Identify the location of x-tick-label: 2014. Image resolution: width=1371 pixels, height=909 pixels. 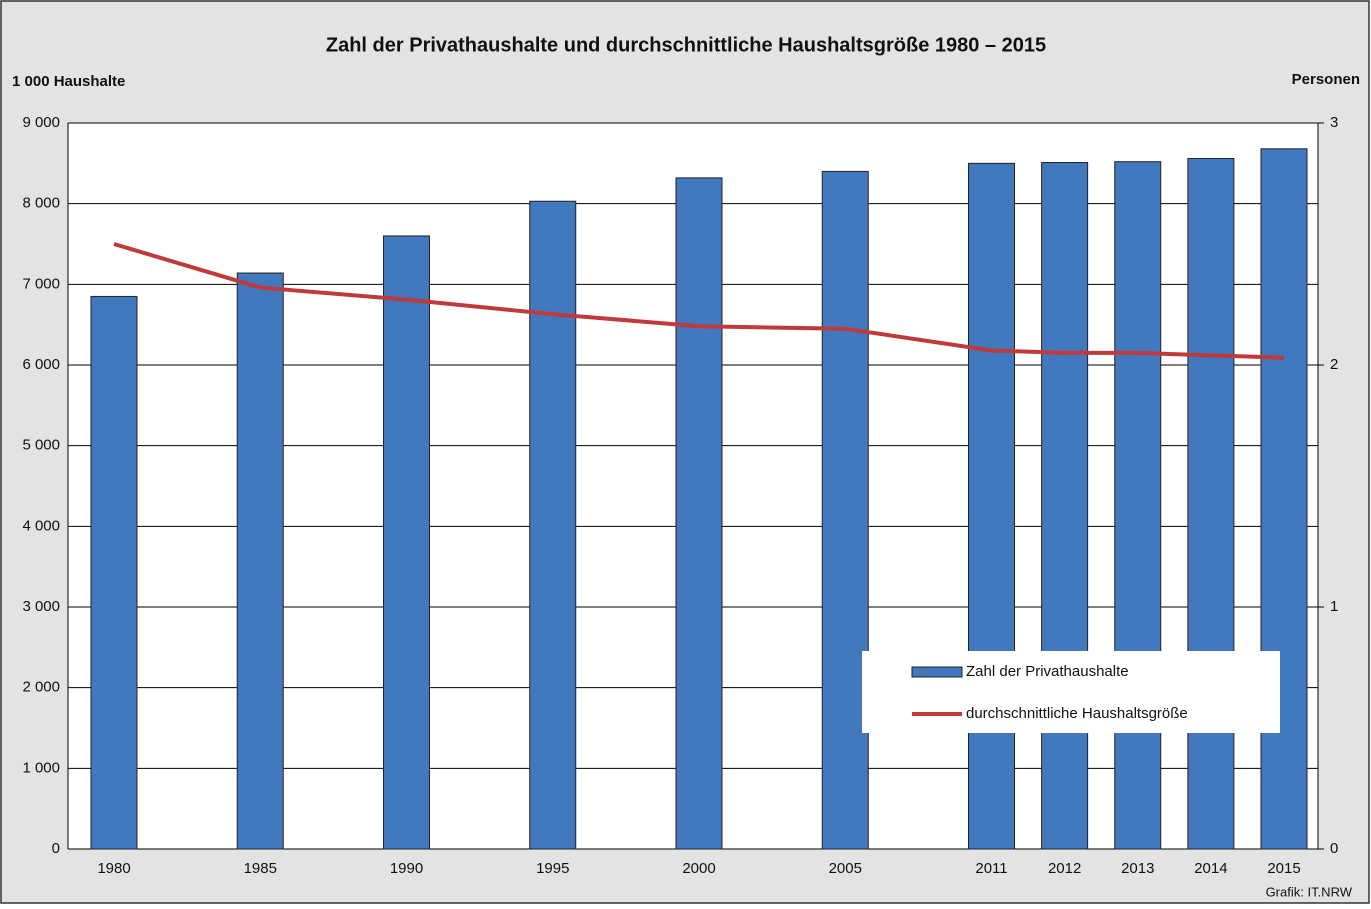
(1210, 868).